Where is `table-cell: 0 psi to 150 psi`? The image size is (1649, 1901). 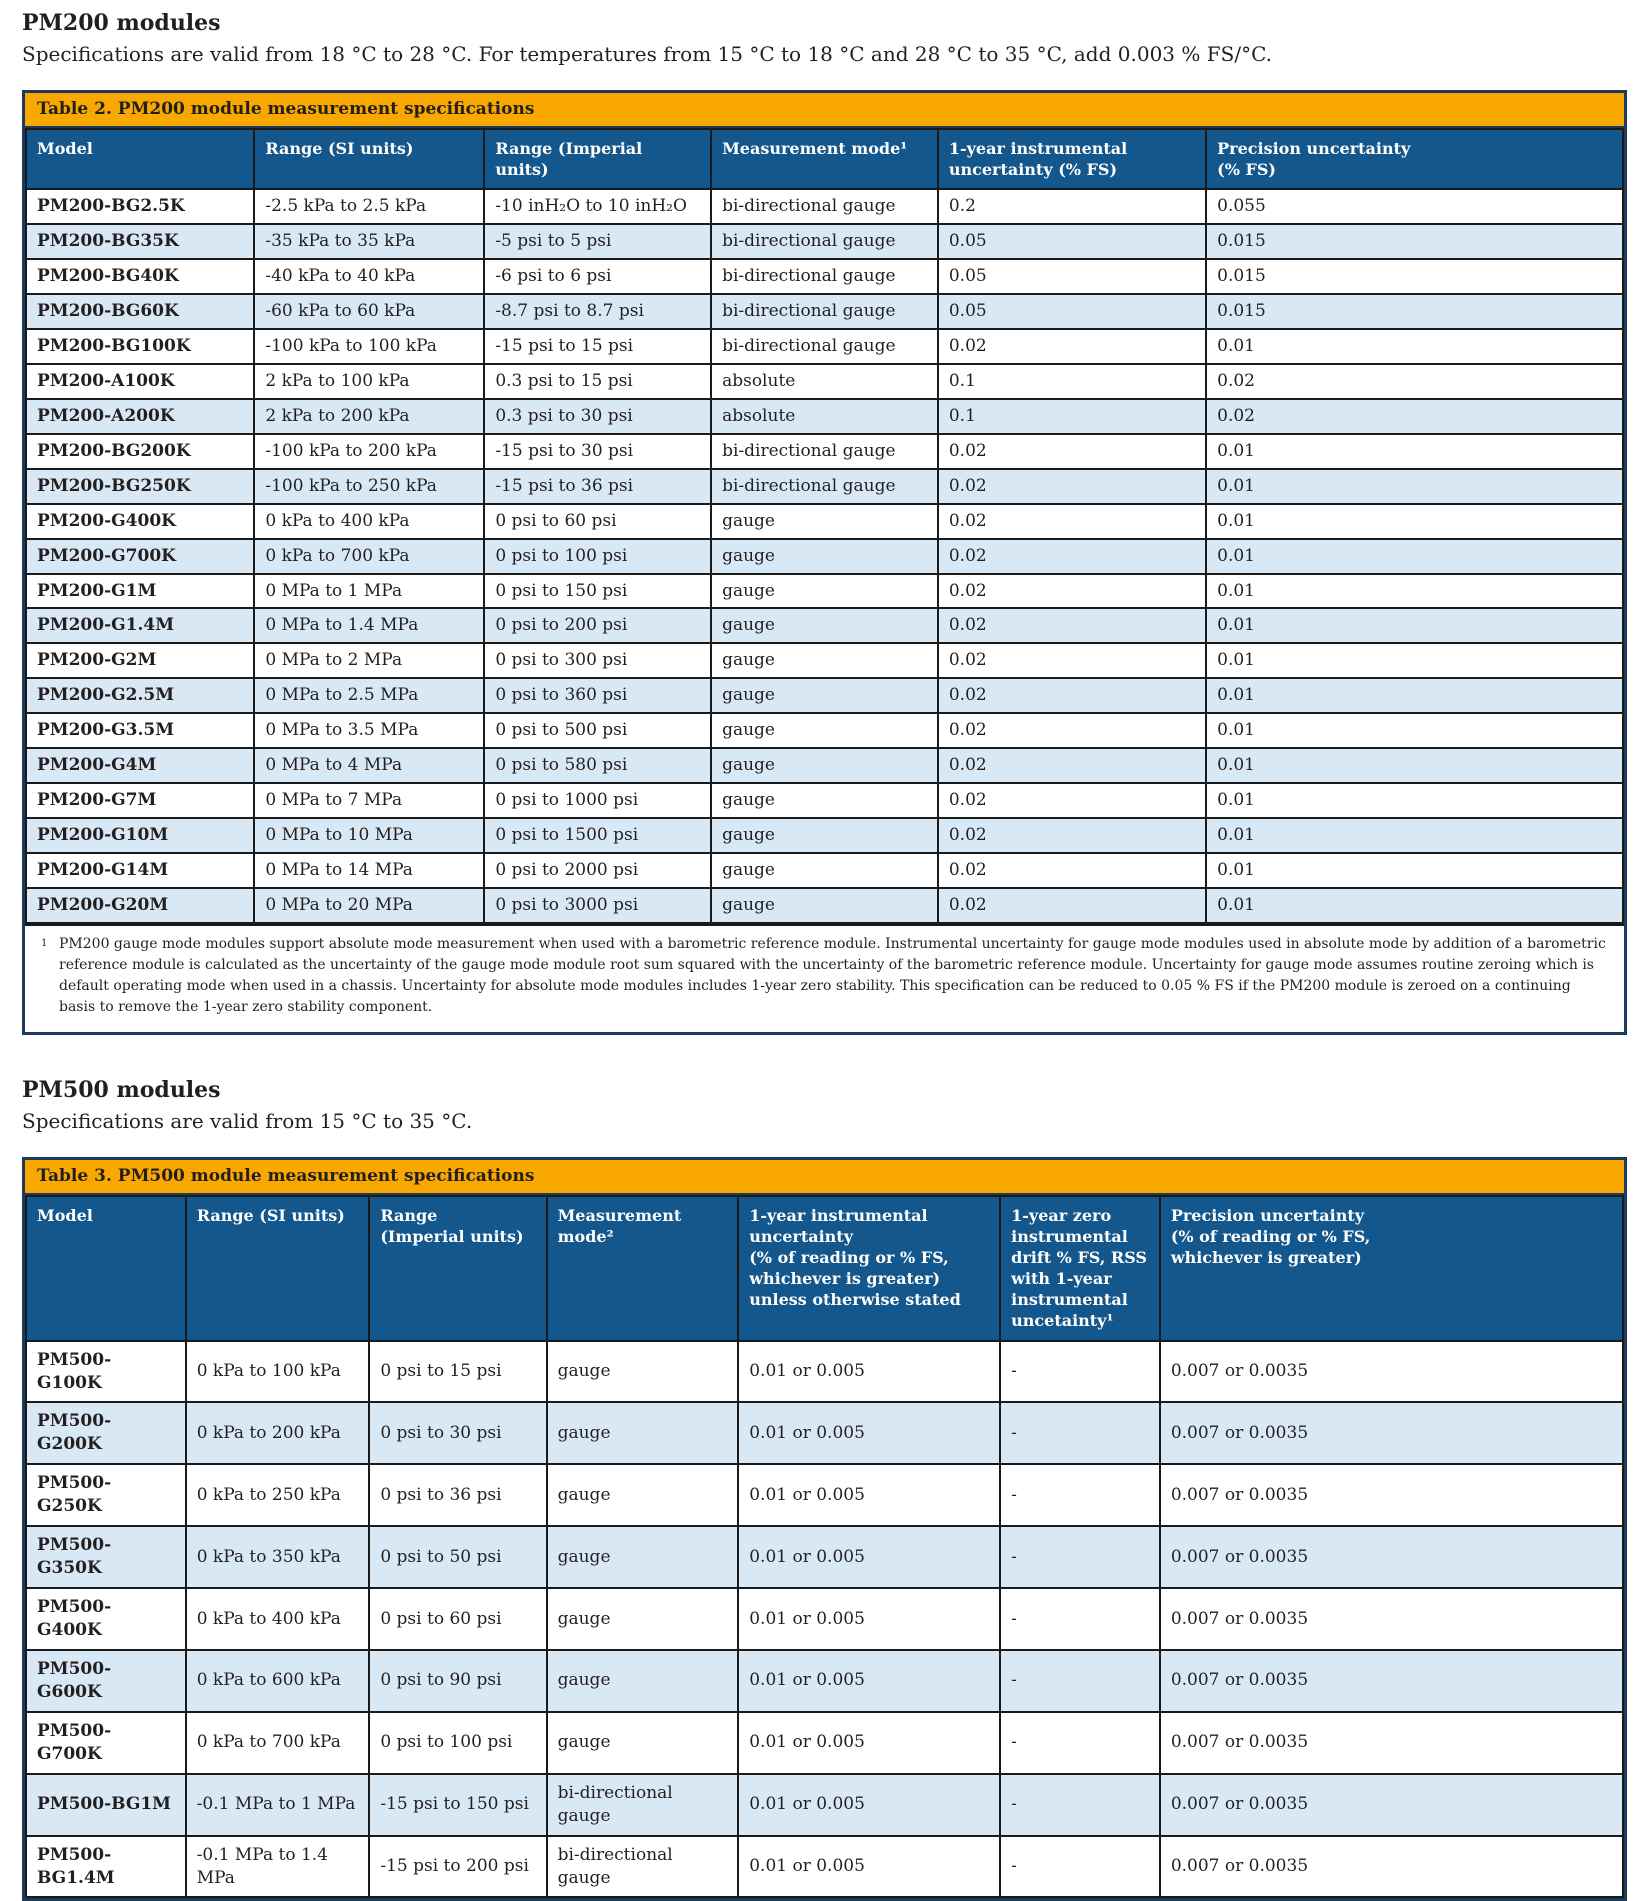
table-cell: 0 psi to 150 psi is located at coordinates (598, 591).